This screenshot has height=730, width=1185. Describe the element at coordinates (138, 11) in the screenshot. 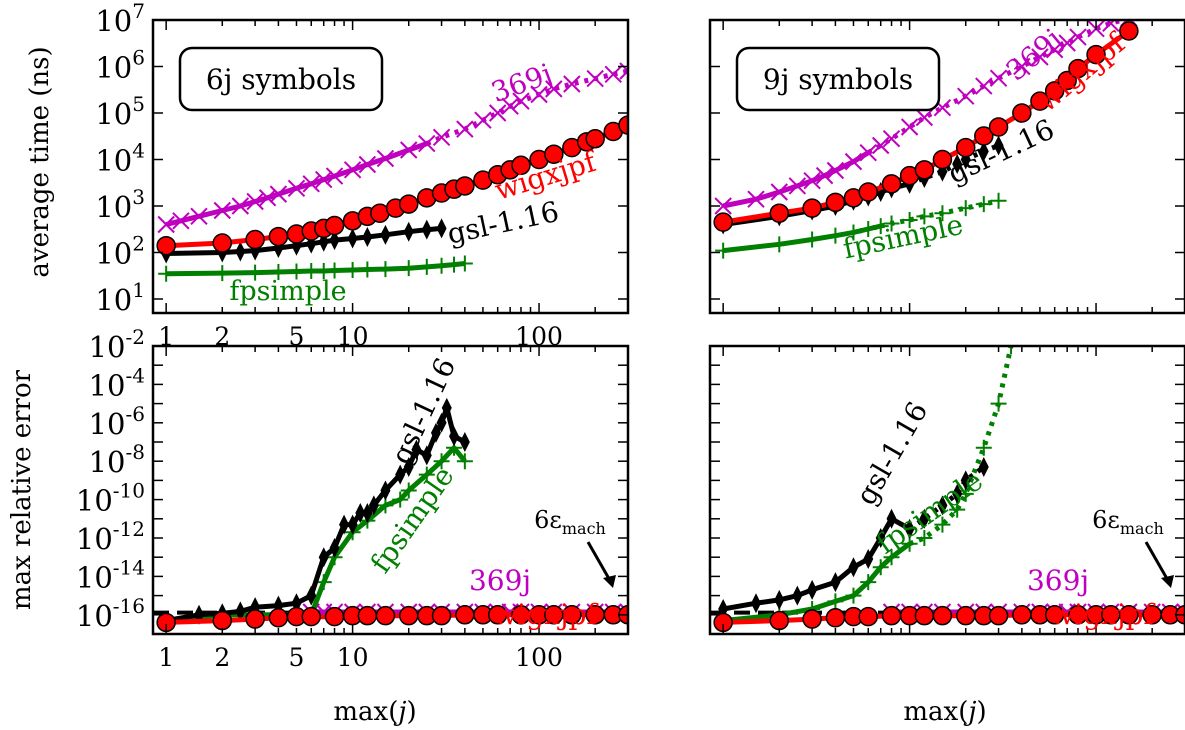

I see `y-tick-exponent: 7` at that location.